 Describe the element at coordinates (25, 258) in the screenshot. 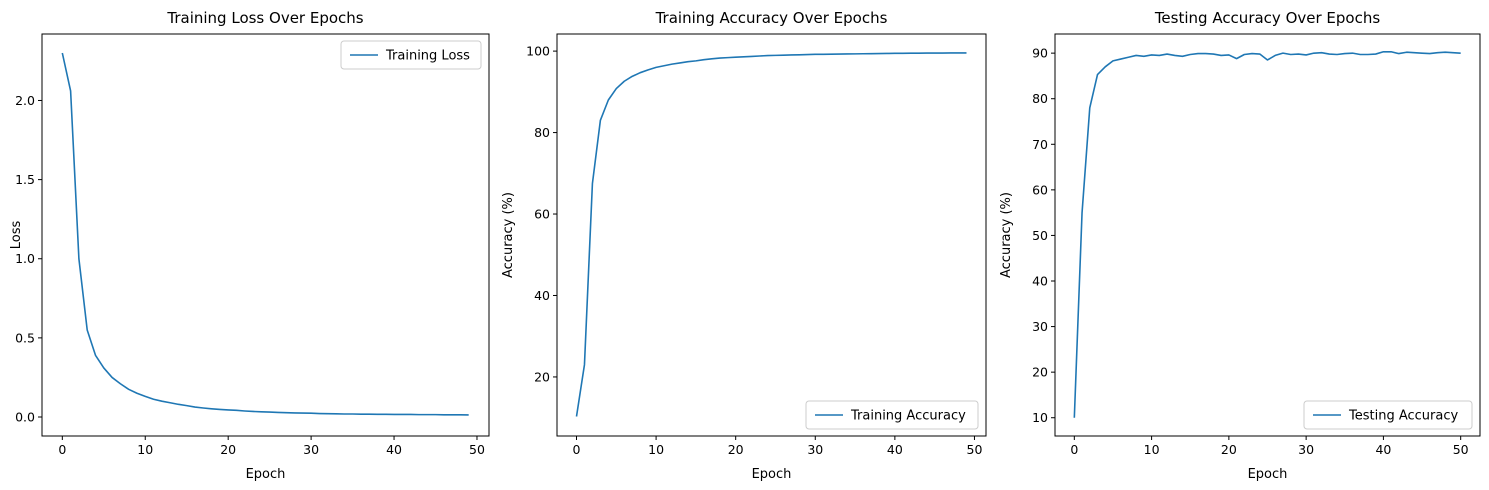

I see `y-tick-label: 1.0` at that location.